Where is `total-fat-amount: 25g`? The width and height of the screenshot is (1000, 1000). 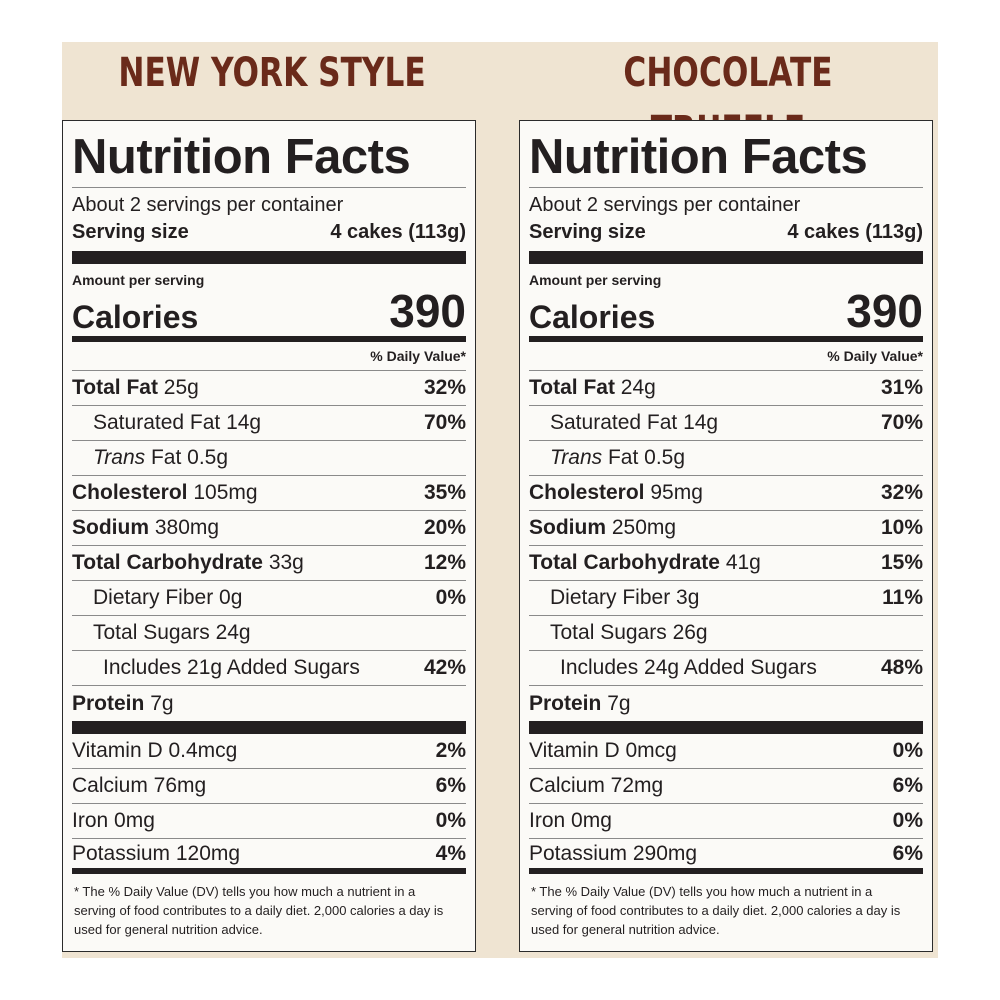 total-fat-amount: 25g is located at coordinates (181, 387).